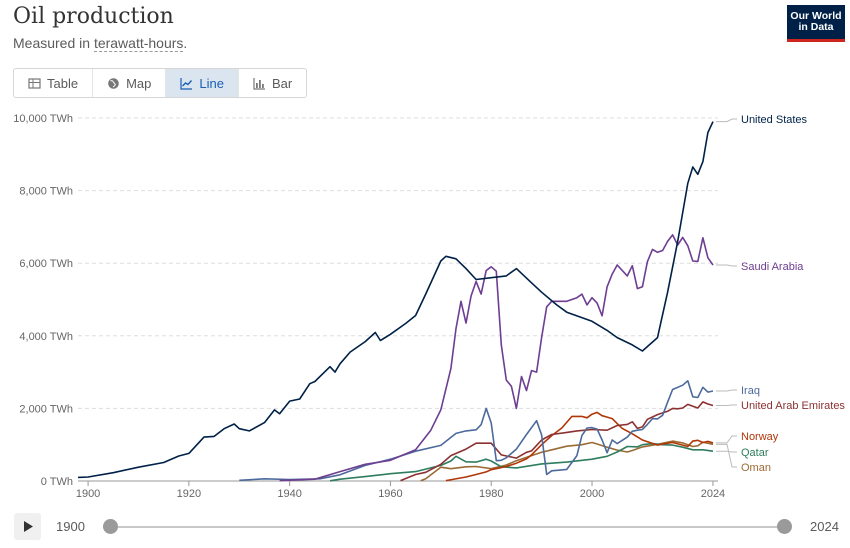 Image resolution: width=850 pixels, height=548 pixels. Describe the element at coordinates (130, 83) in the screenshot. I see `tab-map: Map` at that location.